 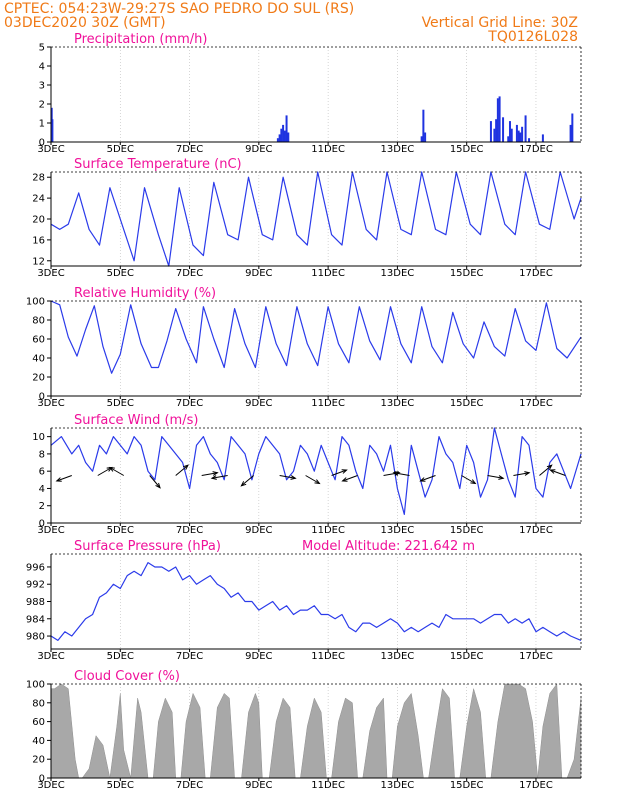 I want to click on wind-x-tick-label: 17DEC, so click(x=536, y=530).